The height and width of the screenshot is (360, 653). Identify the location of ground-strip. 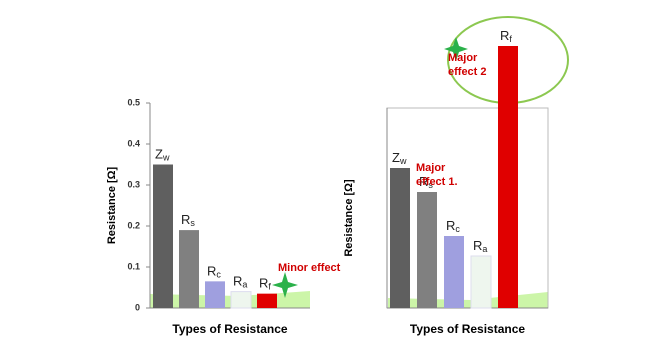
(468, 300).